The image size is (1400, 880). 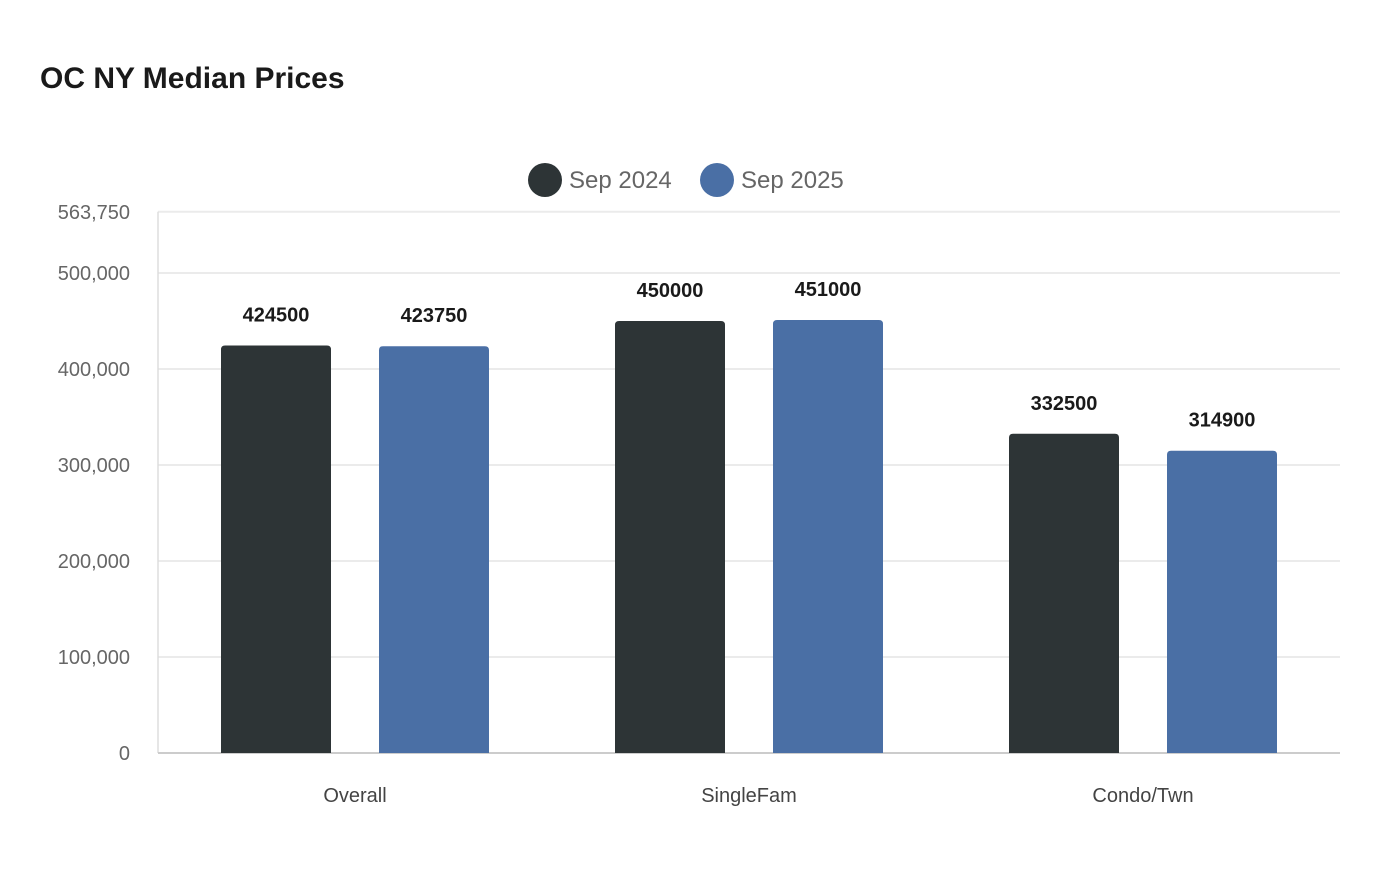 What do you see at coordinates (1142, 796) in the screenshot?
I see `x-category-label: Condo/Twn` at bounding box center [1142, 796].